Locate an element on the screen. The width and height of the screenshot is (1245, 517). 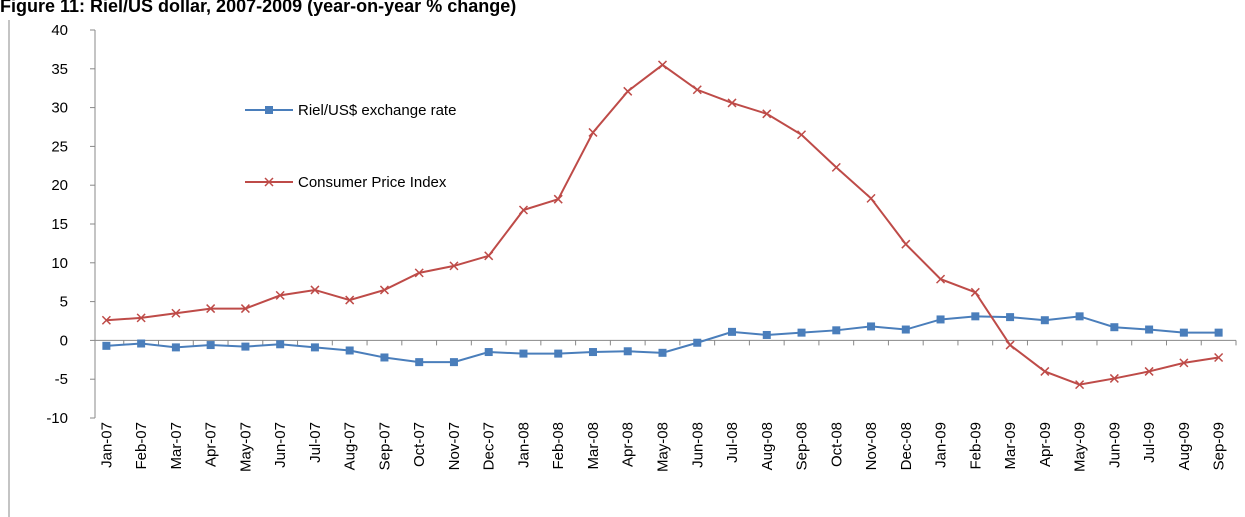
x-tick-label: Mar-08 is located at coordinates (593, 446).